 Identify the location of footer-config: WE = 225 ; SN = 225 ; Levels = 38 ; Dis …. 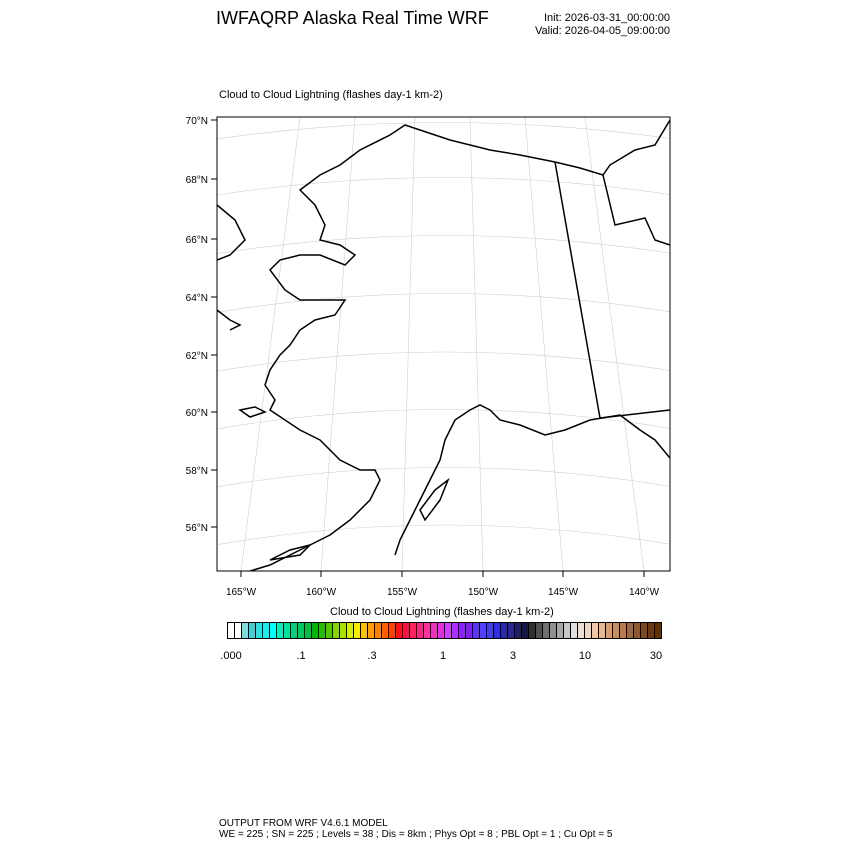
(416, 834).